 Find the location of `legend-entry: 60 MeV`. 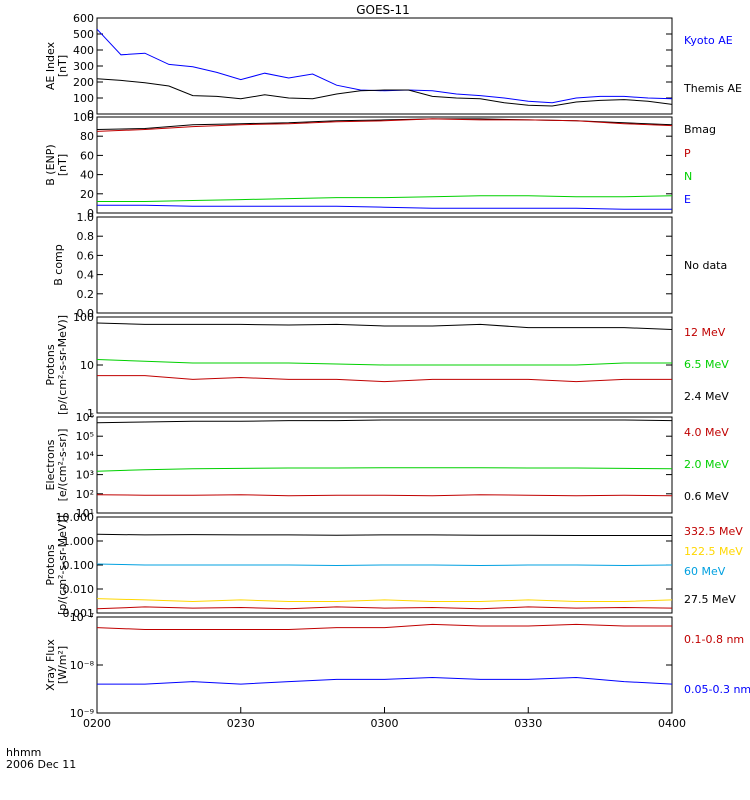

legend-entry: 60 MeV is located at coordinates (705, 571).